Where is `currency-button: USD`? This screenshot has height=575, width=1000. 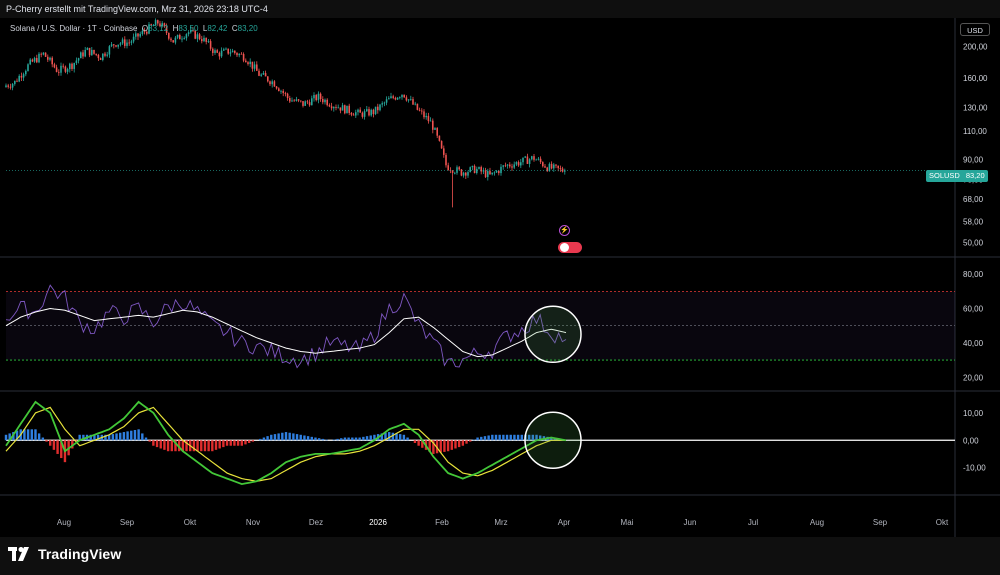 currency-button: USD is located at coordinates (975, 29).